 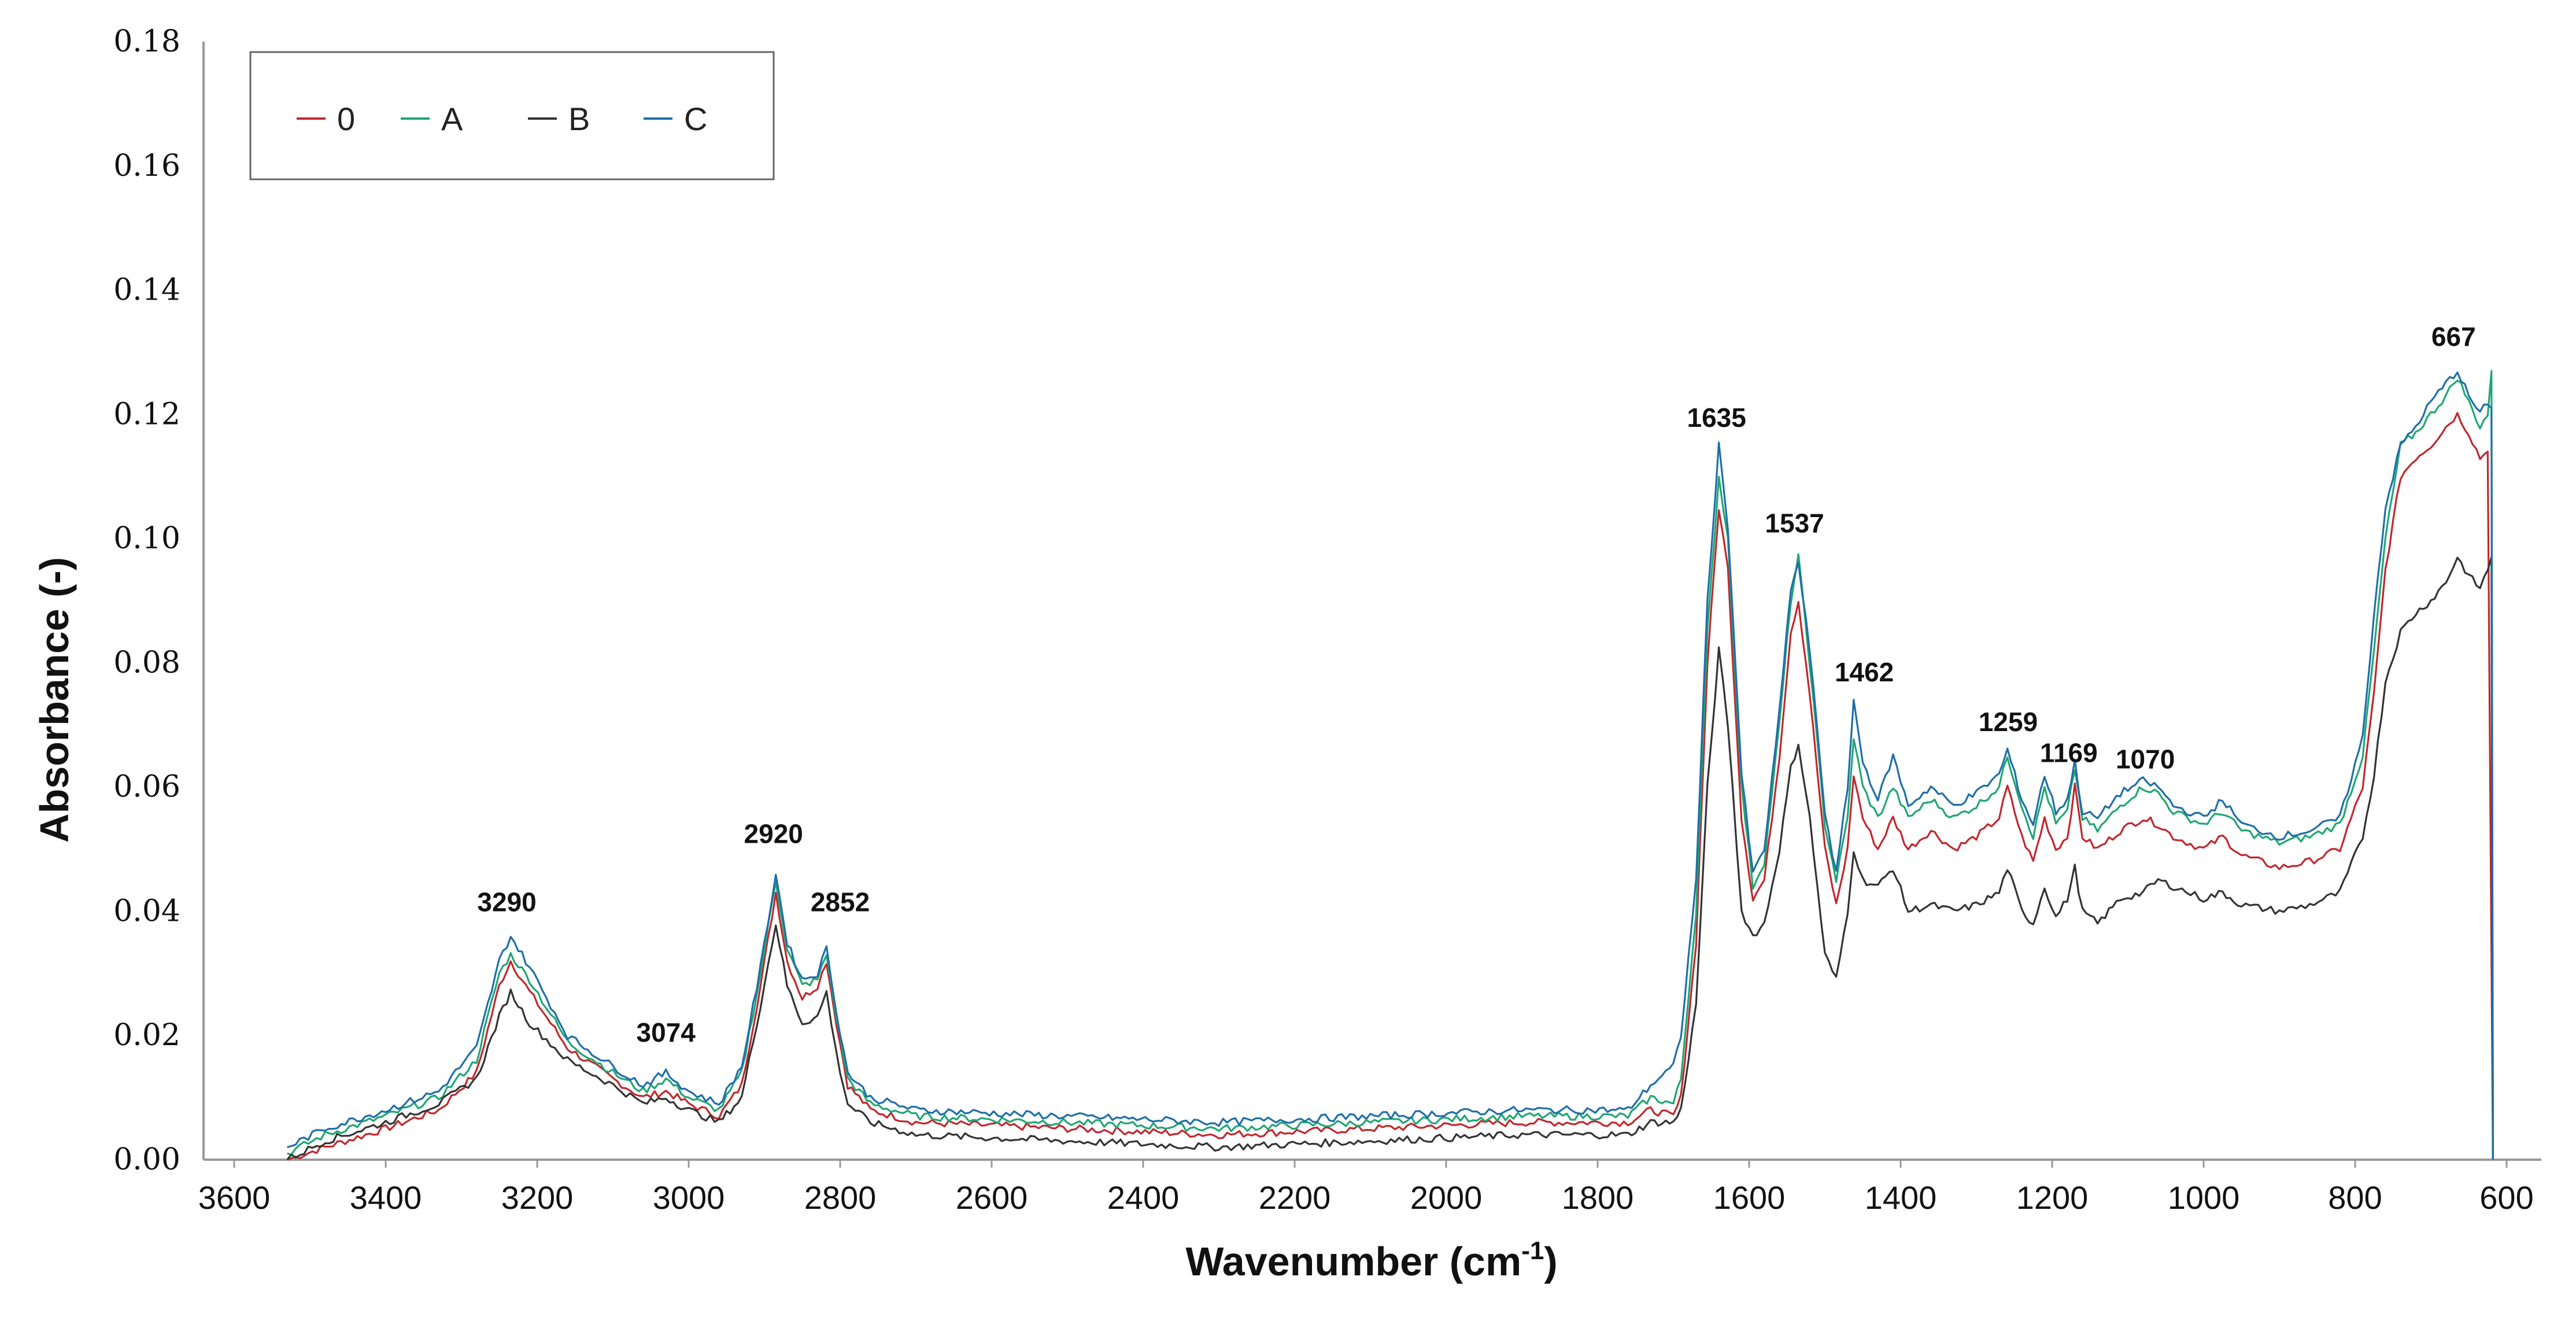 I want to click on x-axis-title: Wavenumber (cm-1), so click(x=1371, y=1260).